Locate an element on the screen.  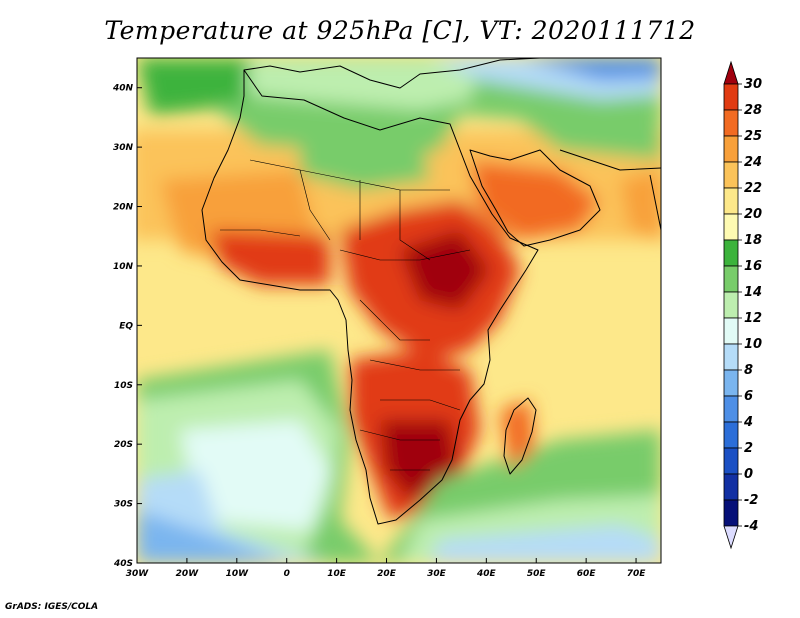
coast-india is located at coordinates (655, 202).